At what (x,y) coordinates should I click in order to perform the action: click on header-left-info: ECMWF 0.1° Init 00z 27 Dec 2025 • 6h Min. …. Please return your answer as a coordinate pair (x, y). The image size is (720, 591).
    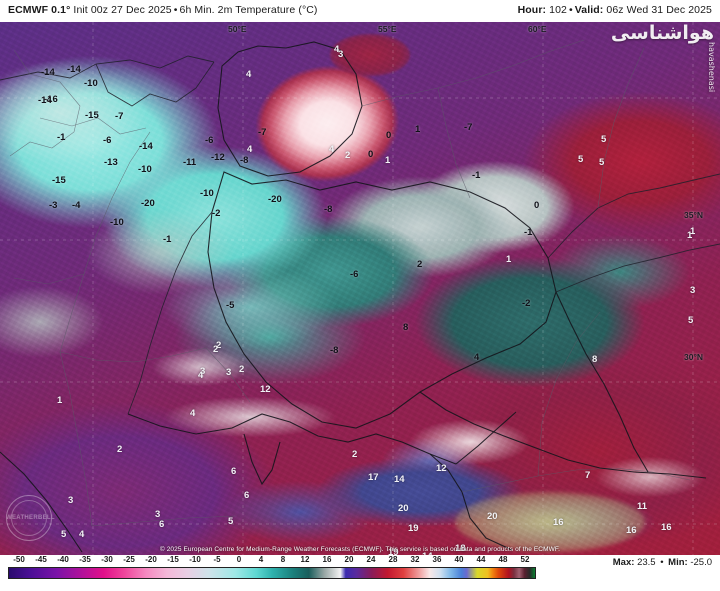
    Looking at the image, I should click on (163, 10).